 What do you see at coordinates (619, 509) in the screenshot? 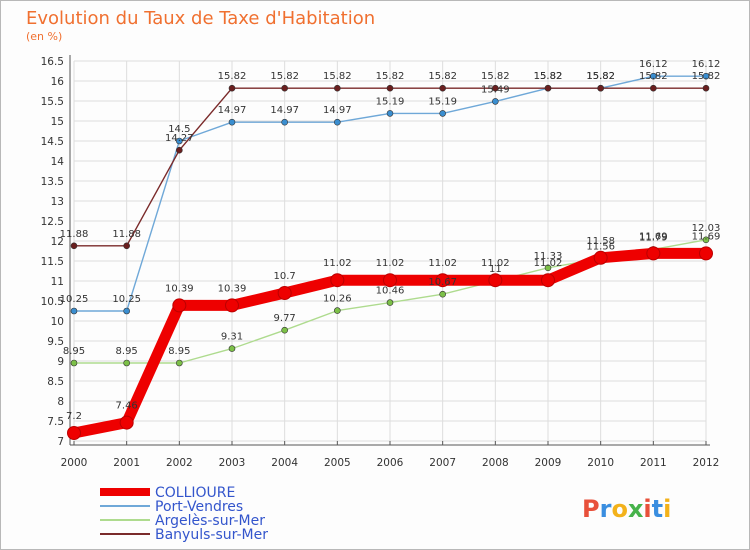
I see `logo-letter: o` at bounding box center [619, 509].